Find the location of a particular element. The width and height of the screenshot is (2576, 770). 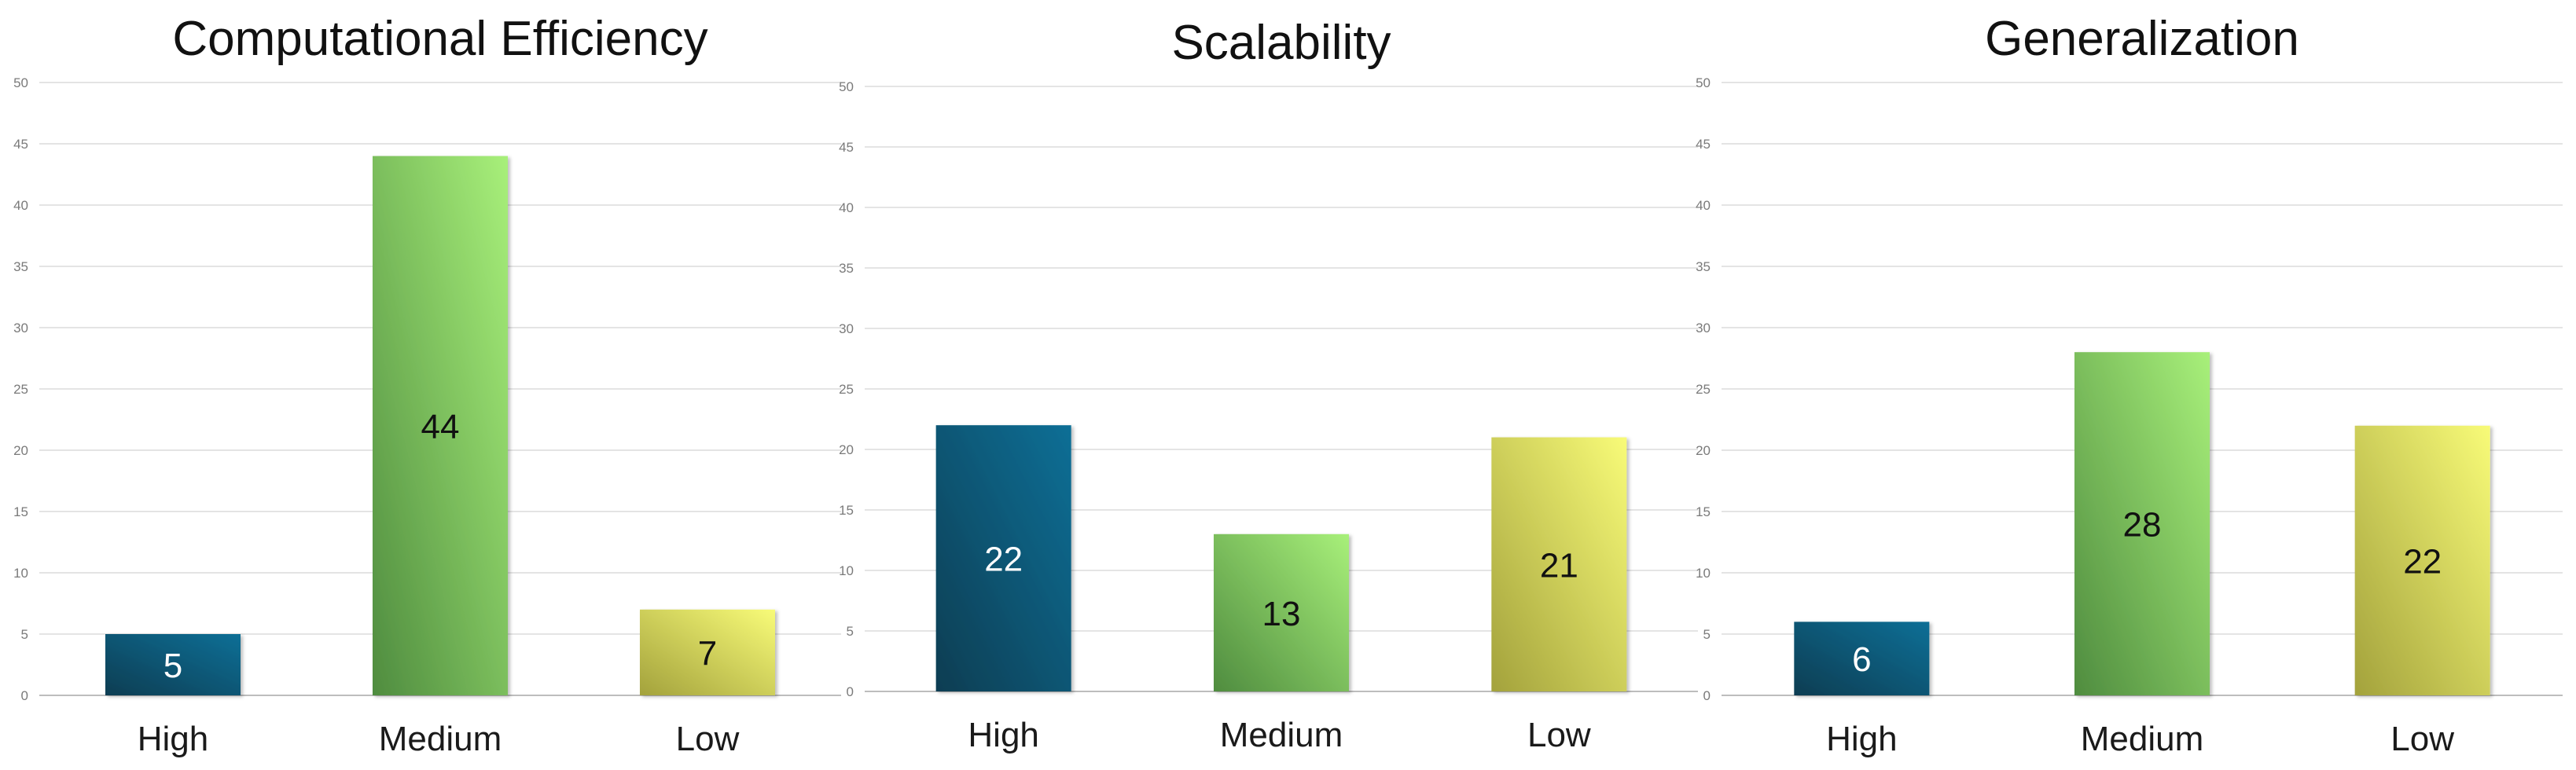

data-label: 44 is located at coordinates (440, 427).